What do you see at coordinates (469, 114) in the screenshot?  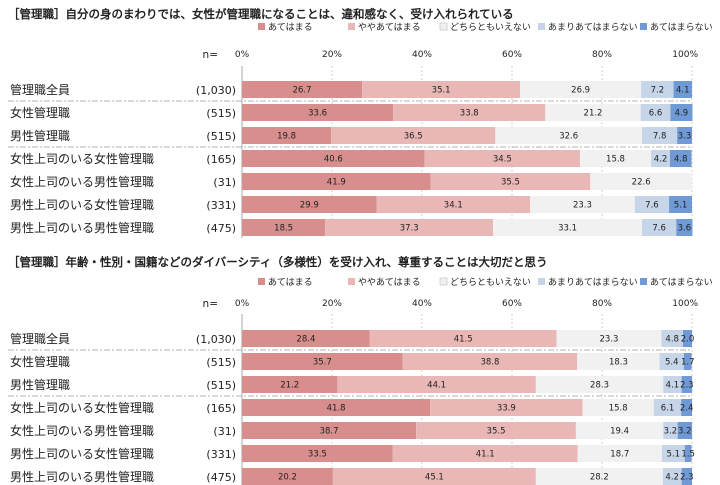 I see `data-label: 33.8` at bounding box center [469, 114].